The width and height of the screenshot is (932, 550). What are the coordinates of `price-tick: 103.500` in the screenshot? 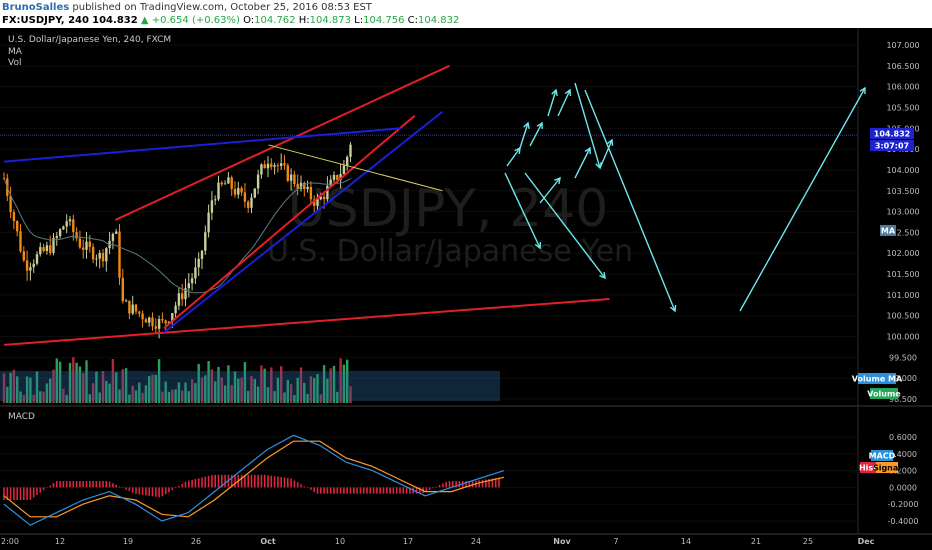 It's located at (902, 191).